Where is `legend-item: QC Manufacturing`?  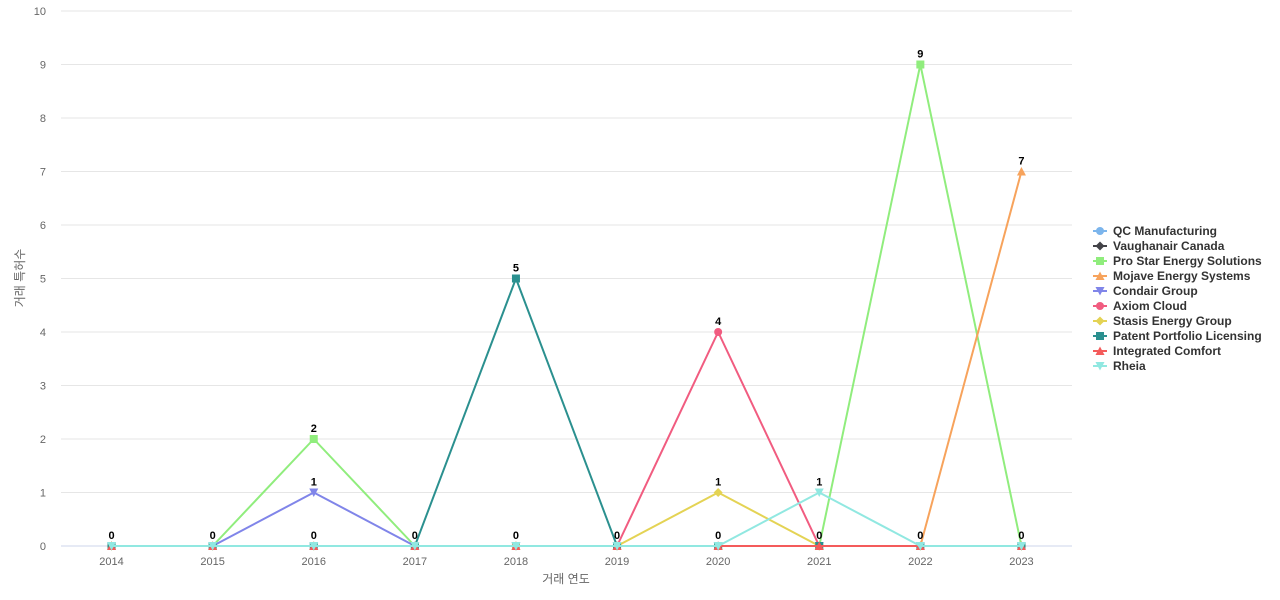
legend-item: QC Manufacturing is located at coordinates (1155, 231).